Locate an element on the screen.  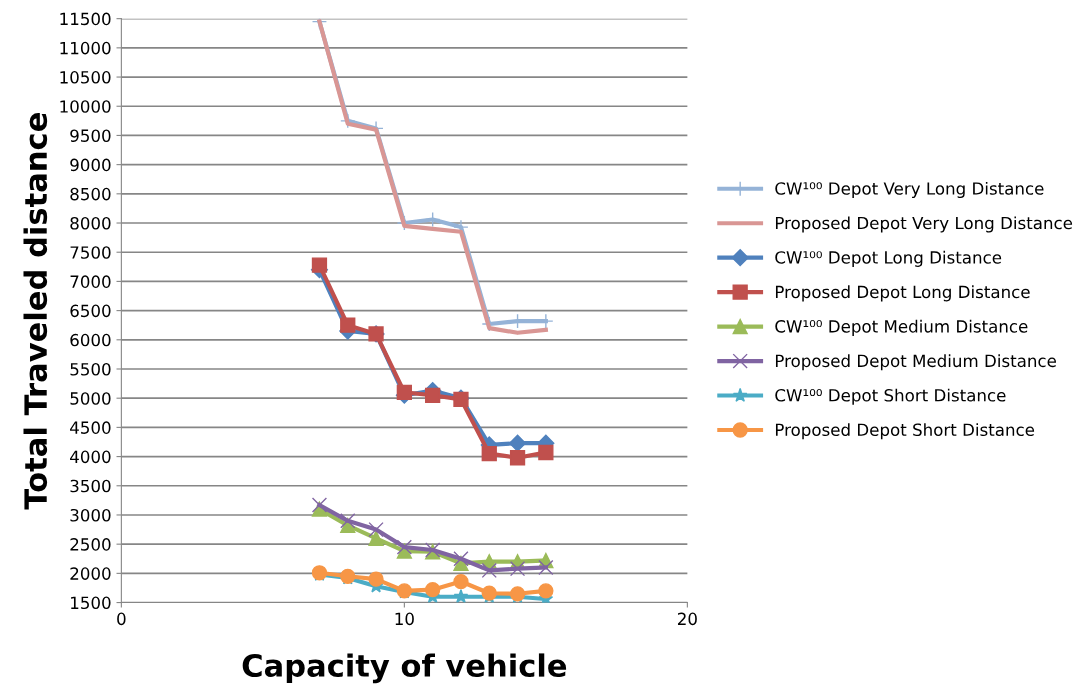
y-tick-label: 7000 is located at coordinates (90, 281).